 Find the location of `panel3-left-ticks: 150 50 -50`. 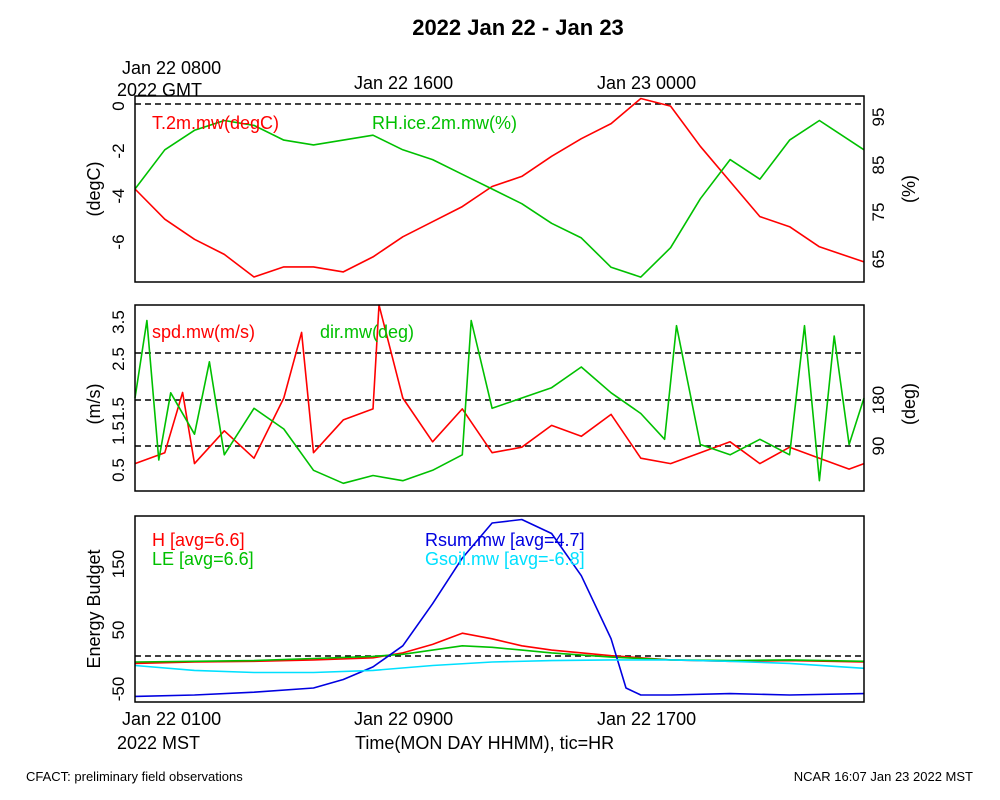

panel3-left-ticks: 150 50 -50 is located at coordinates (118, 625).